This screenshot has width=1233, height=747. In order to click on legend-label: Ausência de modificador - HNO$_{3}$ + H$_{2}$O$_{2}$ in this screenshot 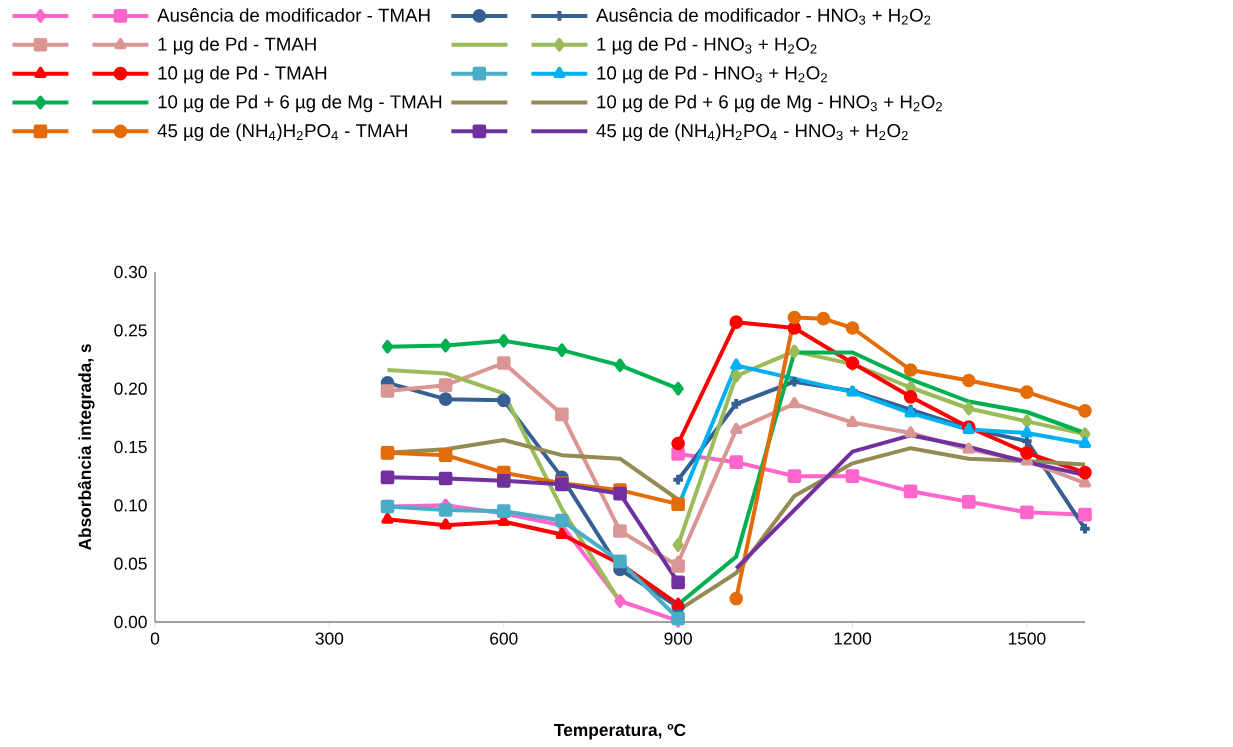, I will do `click(763, 16)`.